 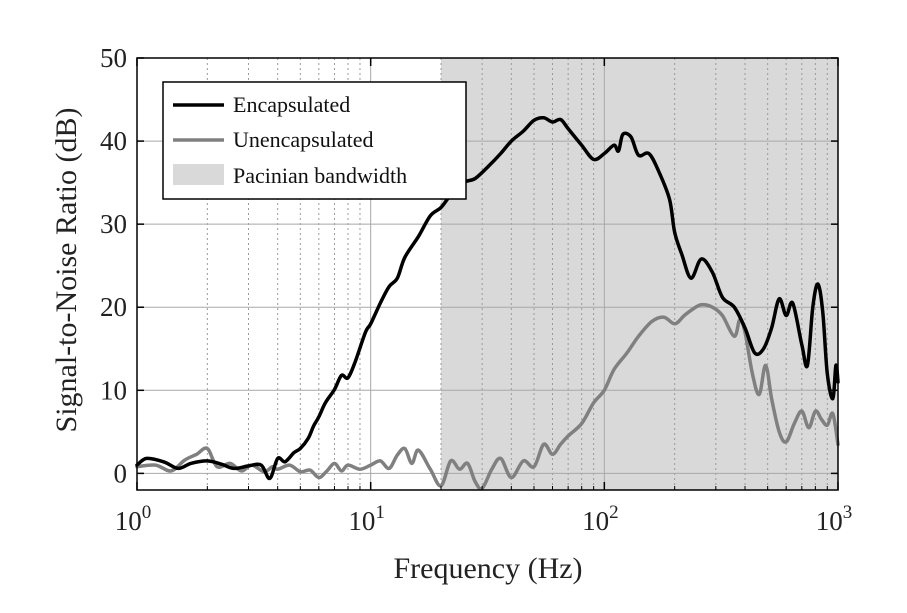 What do you see at coordinates (113, 141) in the screenshot?
I see `y-tick-label: 40` at bounding box center [113, 141].